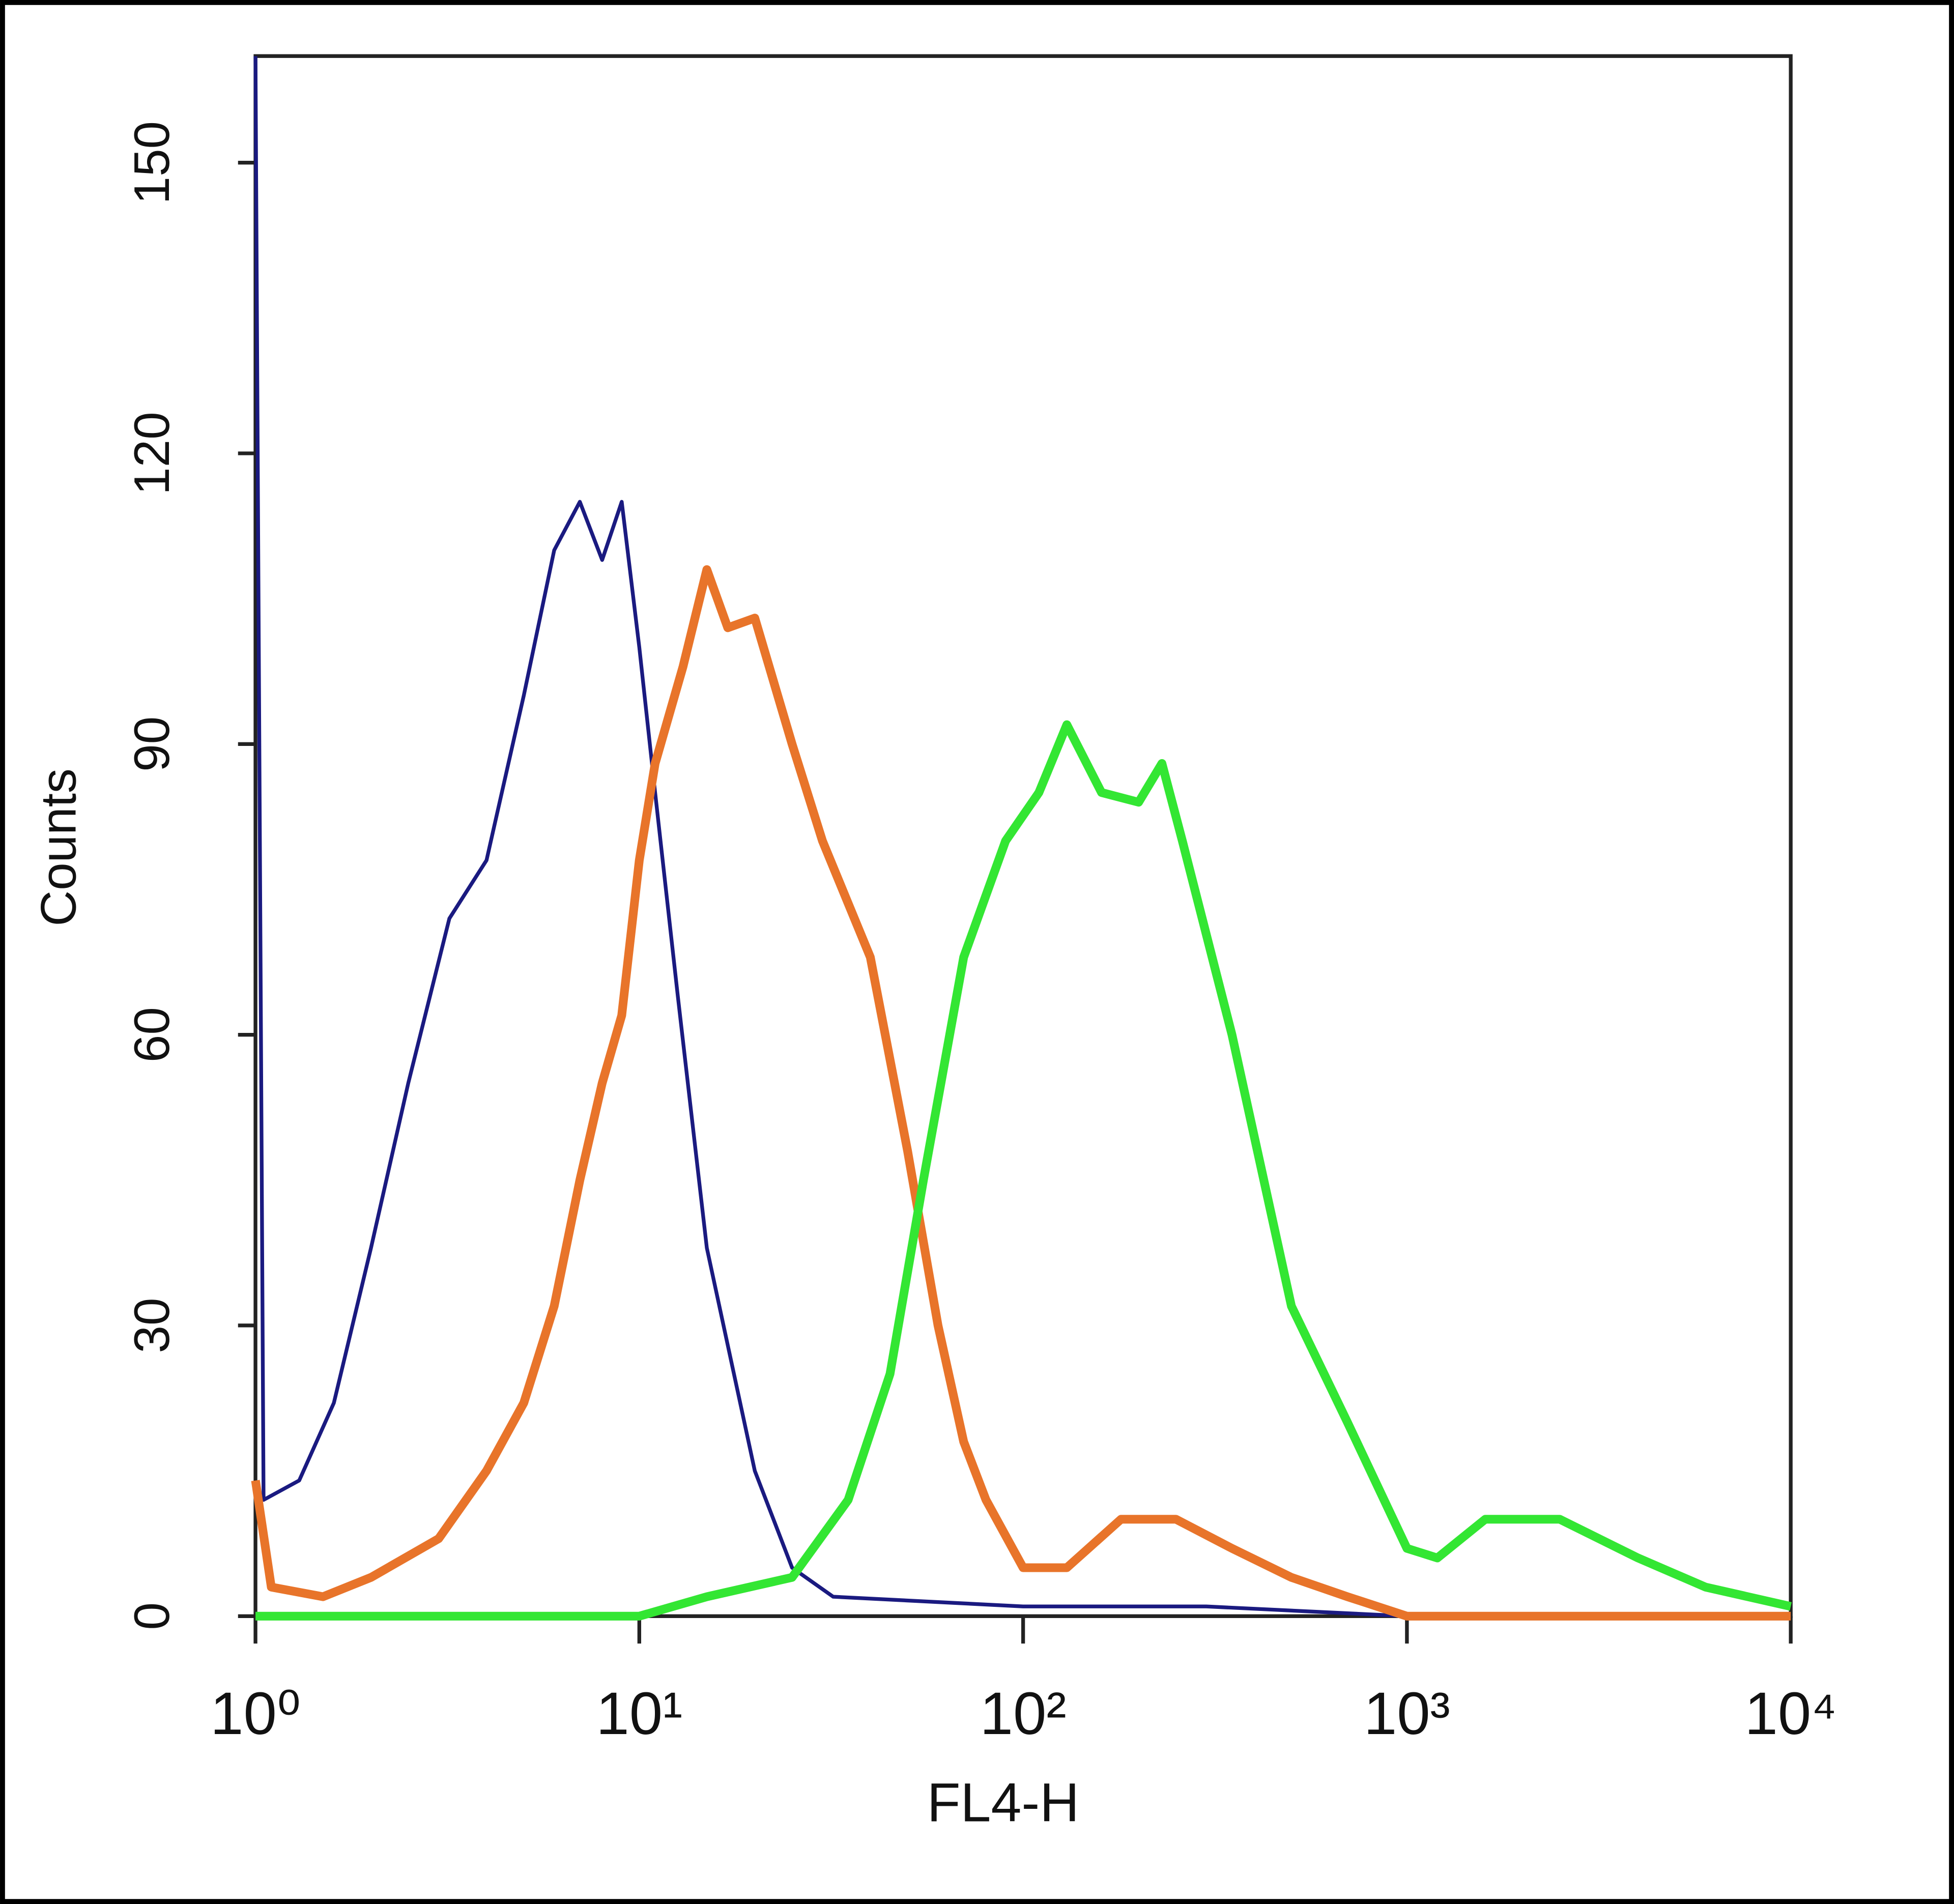 This screenshot has height=1904, width=1954. I want to click on y-tick-label: 120, so click(152, 453).